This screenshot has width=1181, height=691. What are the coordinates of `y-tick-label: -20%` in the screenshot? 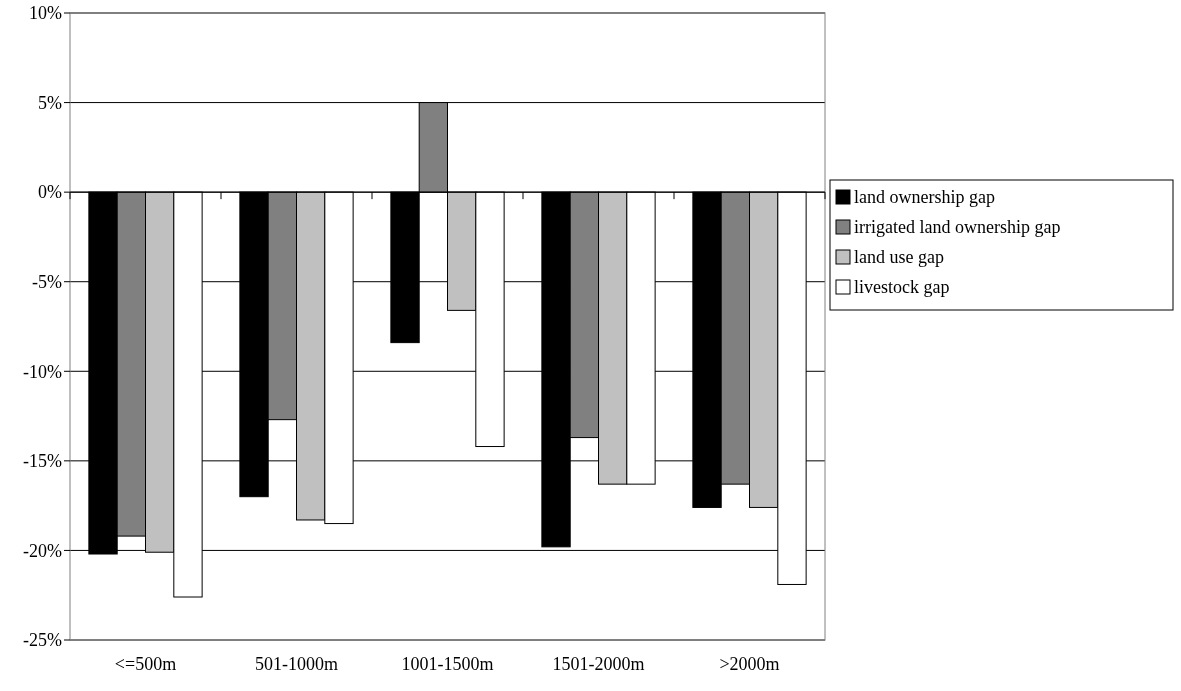 It's located at (42, 550).